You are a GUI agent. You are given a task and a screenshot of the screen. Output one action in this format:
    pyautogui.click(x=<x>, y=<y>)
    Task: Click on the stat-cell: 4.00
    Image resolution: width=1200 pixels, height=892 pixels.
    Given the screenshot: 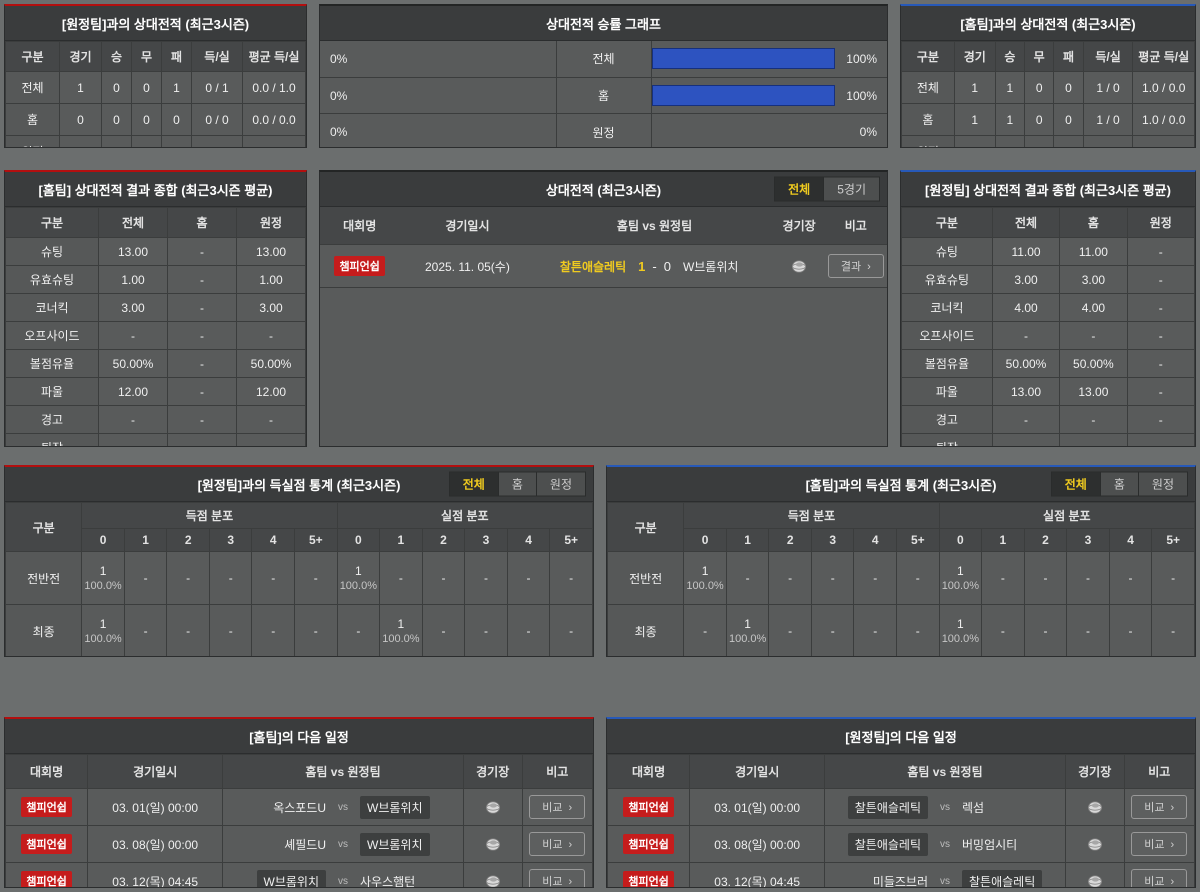 What is the action you would take?
    pyautogui.click(x=1026, y=307)
    